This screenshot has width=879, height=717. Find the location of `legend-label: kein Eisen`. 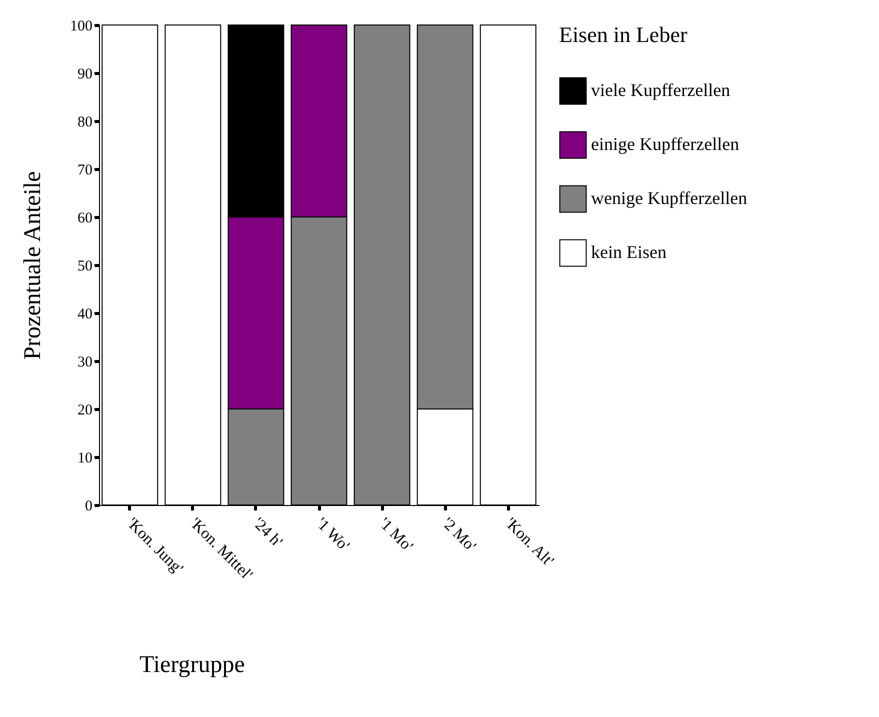

legend-label: kein Eisen is located at coordinates (628, 252).